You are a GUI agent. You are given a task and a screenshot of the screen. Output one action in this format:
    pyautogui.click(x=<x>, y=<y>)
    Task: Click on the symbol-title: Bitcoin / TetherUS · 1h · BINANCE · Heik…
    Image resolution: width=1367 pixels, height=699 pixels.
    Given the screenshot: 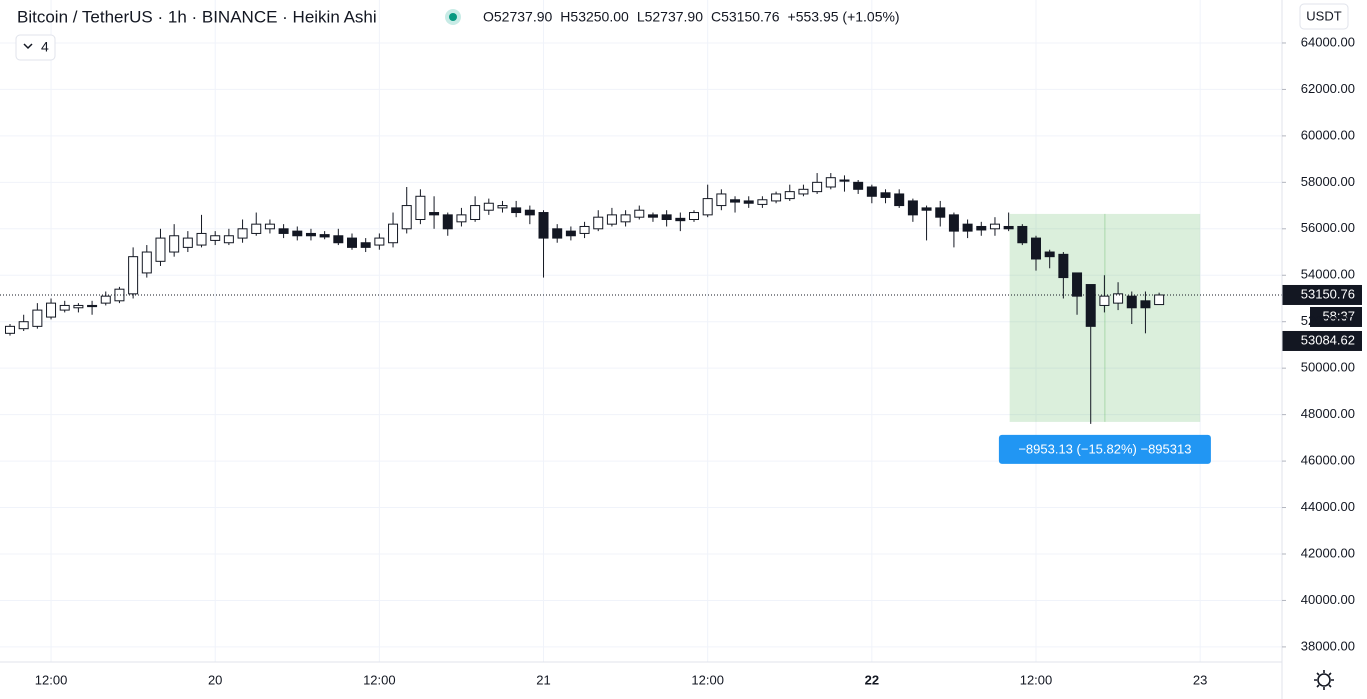 What is the action you would take?
    pyautogui.click(x=197, y=16)
    